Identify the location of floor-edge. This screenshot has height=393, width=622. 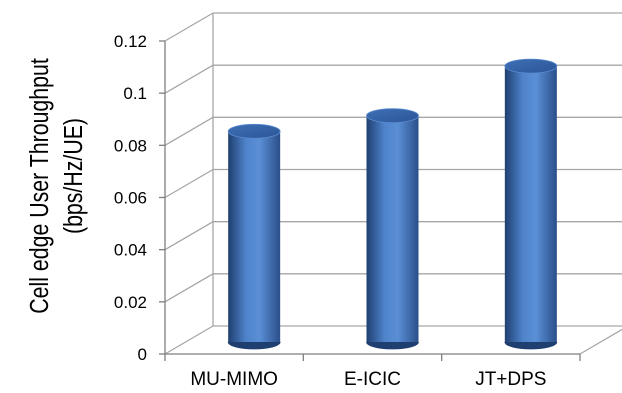
(600, 341).